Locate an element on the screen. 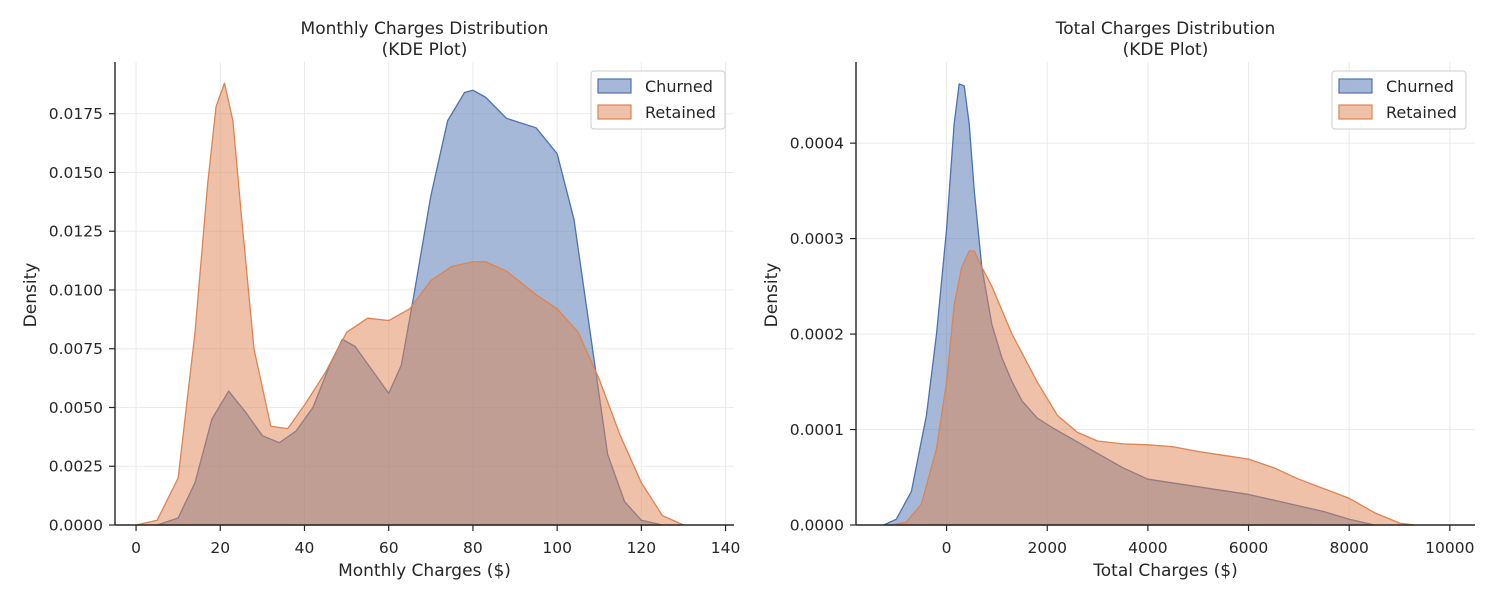  total-charges-x-tick-label-5: 10000 is located at coordinates (1449, 548).